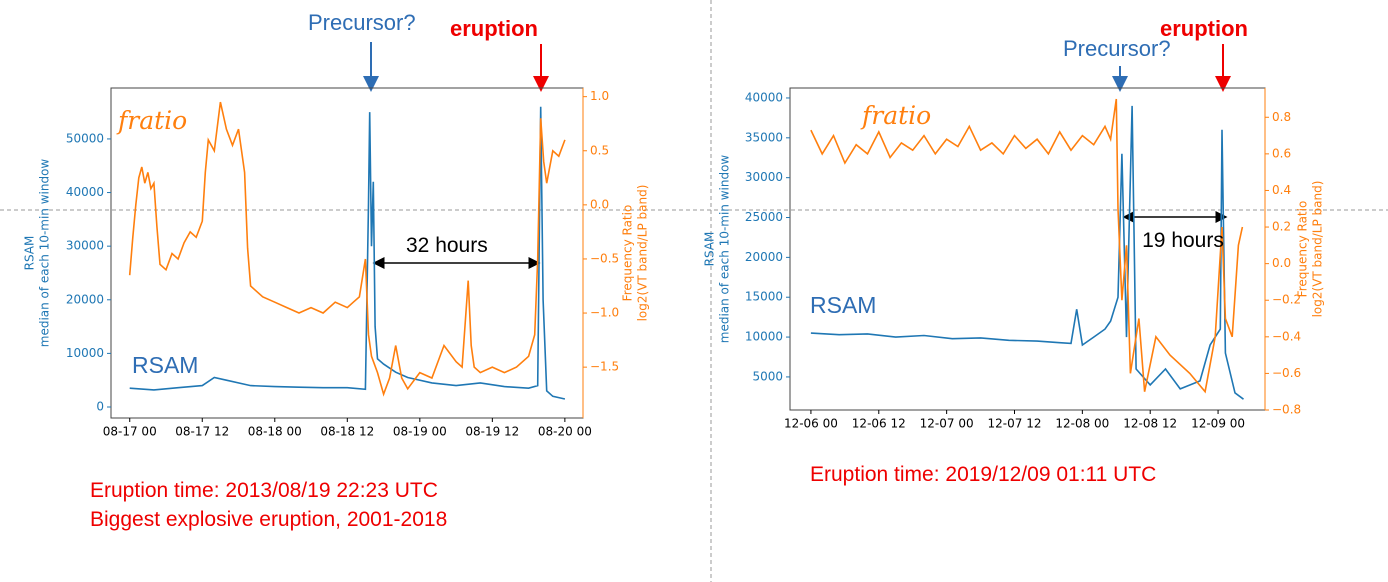 Image resolution: width=1388 pixels, height=582 pixels. Describe the element at coordinates (599, 150) in the screenshot. I see `y2-tick-label: 0.5` at that location.